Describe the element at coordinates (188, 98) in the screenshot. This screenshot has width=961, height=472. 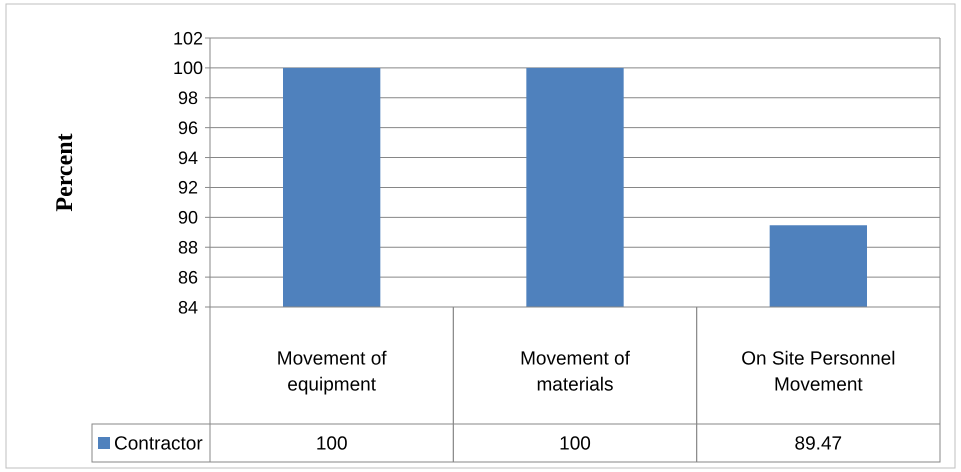
I see `y-tick-label: 98` at that location.